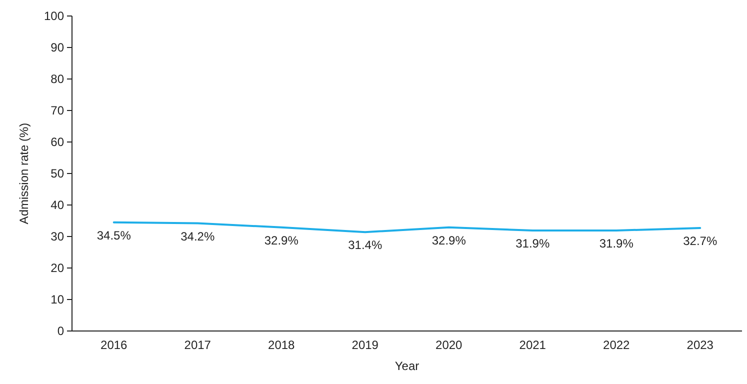  I want to click on x-tick-label: 2020, so click(449, 345).